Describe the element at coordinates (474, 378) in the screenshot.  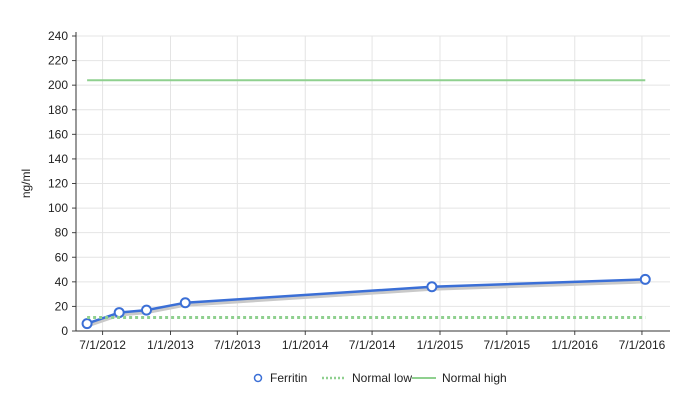
I see `legend-label-normal-high: Normal high` at that location.